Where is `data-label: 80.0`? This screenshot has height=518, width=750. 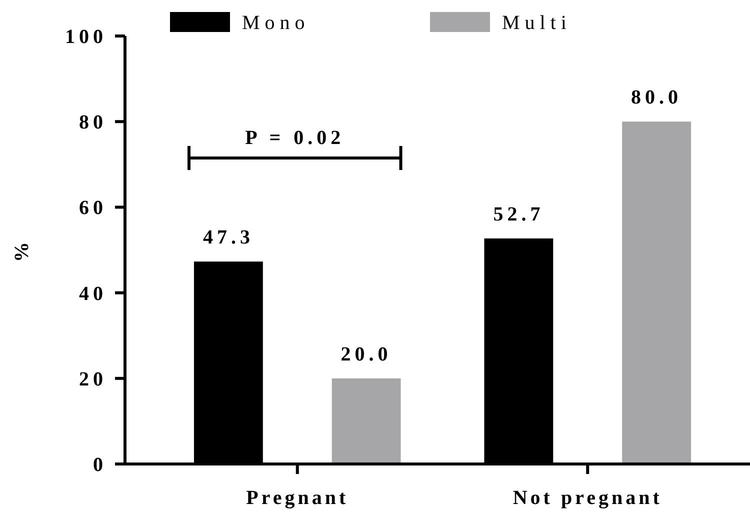
data-label: 80.0 is located at coordinates (656, 97).